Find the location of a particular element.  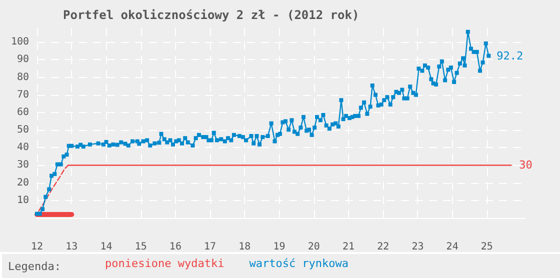

x-tick-label: 17 is located at coordinates (210, 247).